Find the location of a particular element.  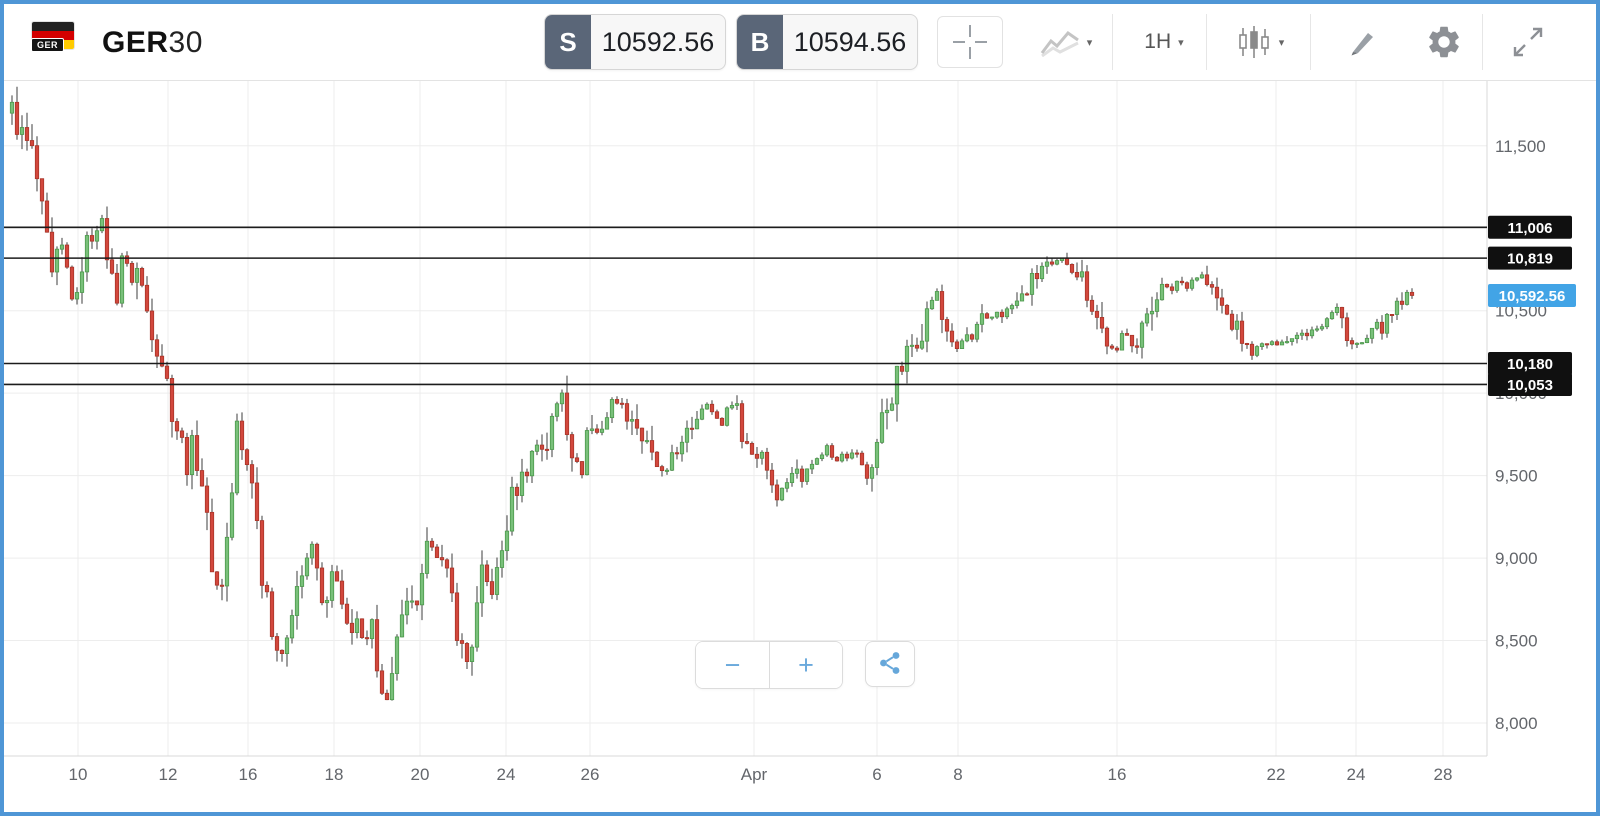

instrument-title-sub: 30 is located at coordinates (185, 42).